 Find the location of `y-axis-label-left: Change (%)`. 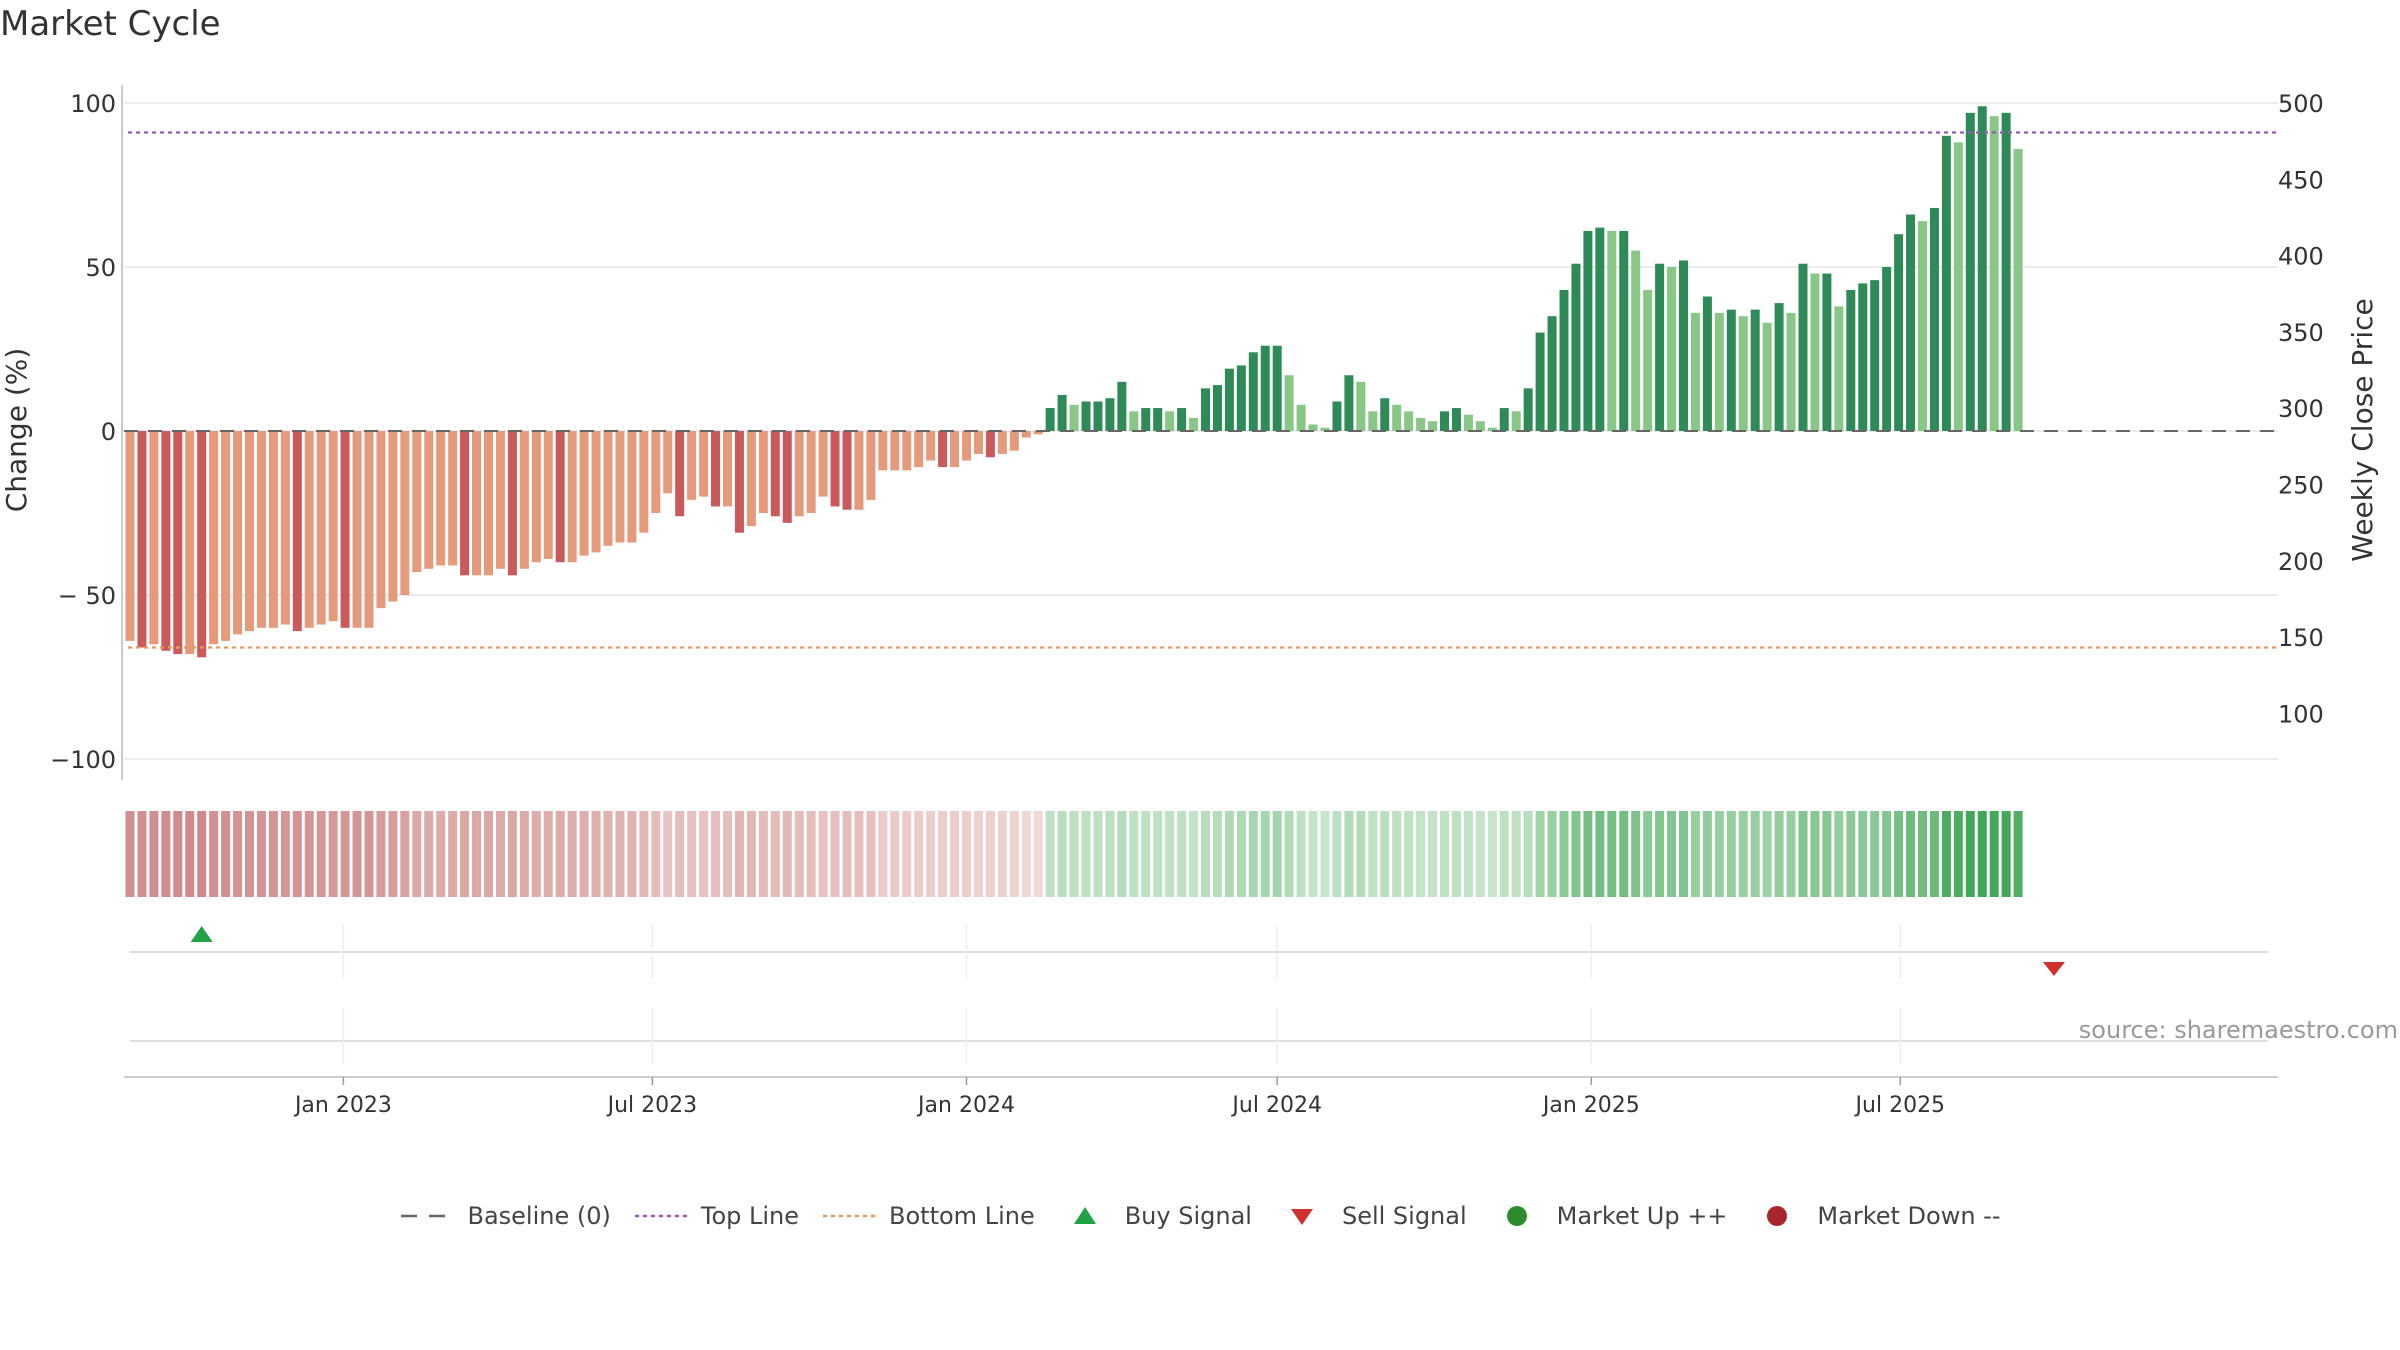

y-axis-label-left: Change (%) is located at coordinates (16, 430).